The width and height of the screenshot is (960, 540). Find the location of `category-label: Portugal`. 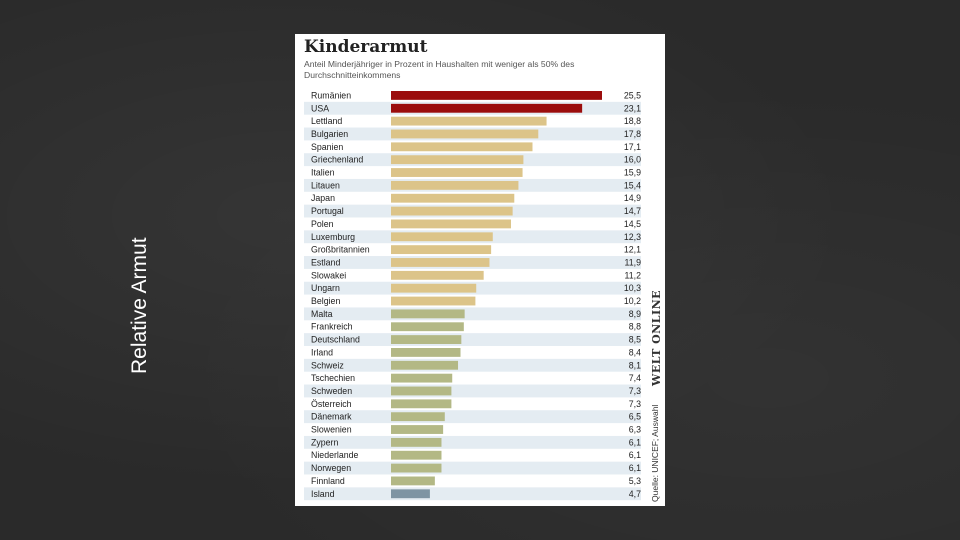

category-label: Portugal is located at coordinates (327, 211).